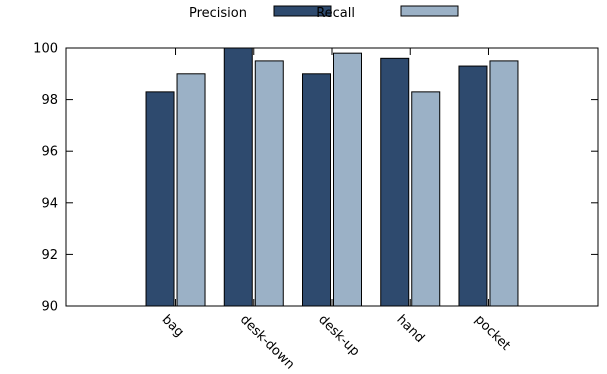  What do you see at coordinates (269, 183) in the screenshot?
I see `bar-recall-desk-down` at bounding box center [269, 183].